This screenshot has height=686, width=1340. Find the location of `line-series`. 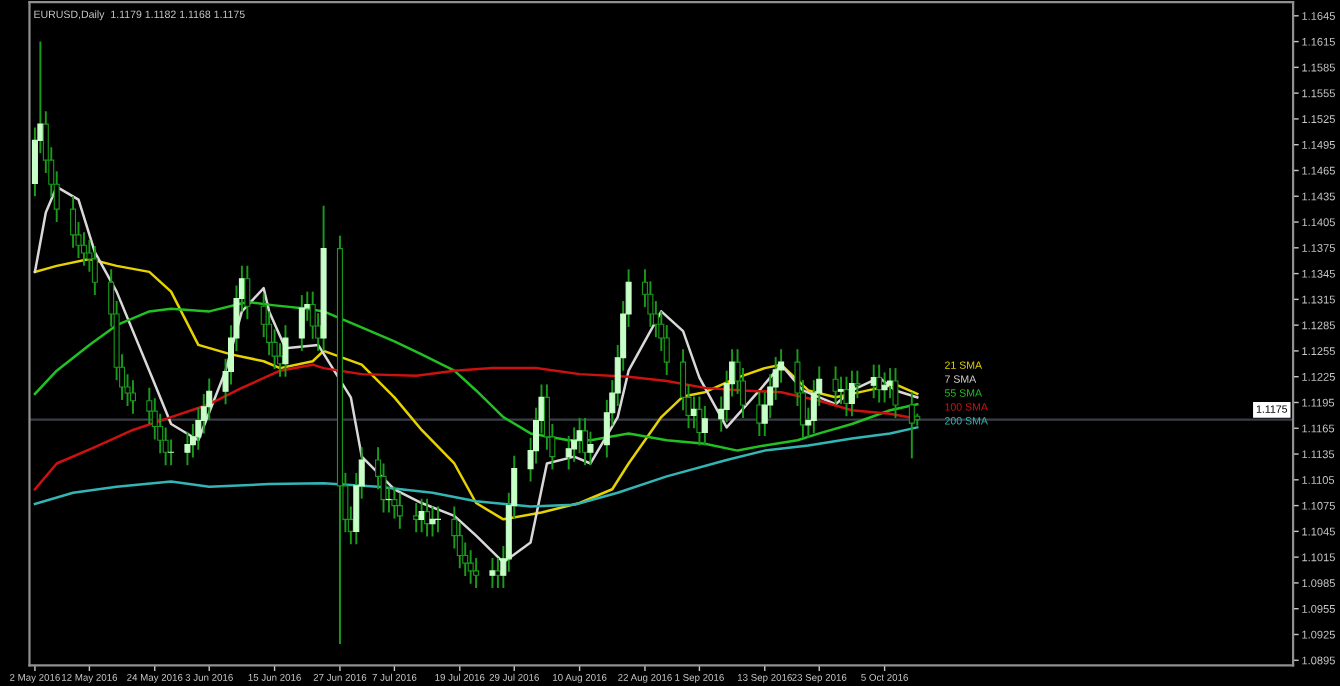

line-series is located at coordinates (476, 467).